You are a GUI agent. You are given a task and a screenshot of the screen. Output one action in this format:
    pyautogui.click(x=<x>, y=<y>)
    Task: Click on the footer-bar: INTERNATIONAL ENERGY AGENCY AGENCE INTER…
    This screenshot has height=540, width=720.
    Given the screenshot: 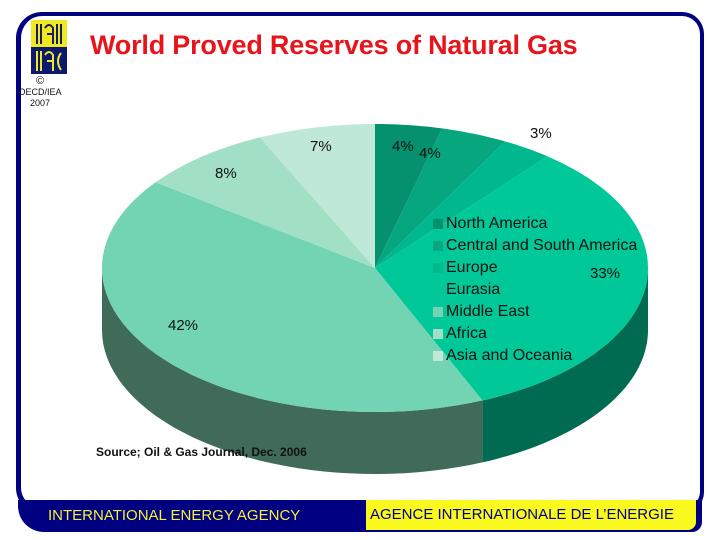 What is the action you would take?
    pyautogui.click(x=360, y=516)
    